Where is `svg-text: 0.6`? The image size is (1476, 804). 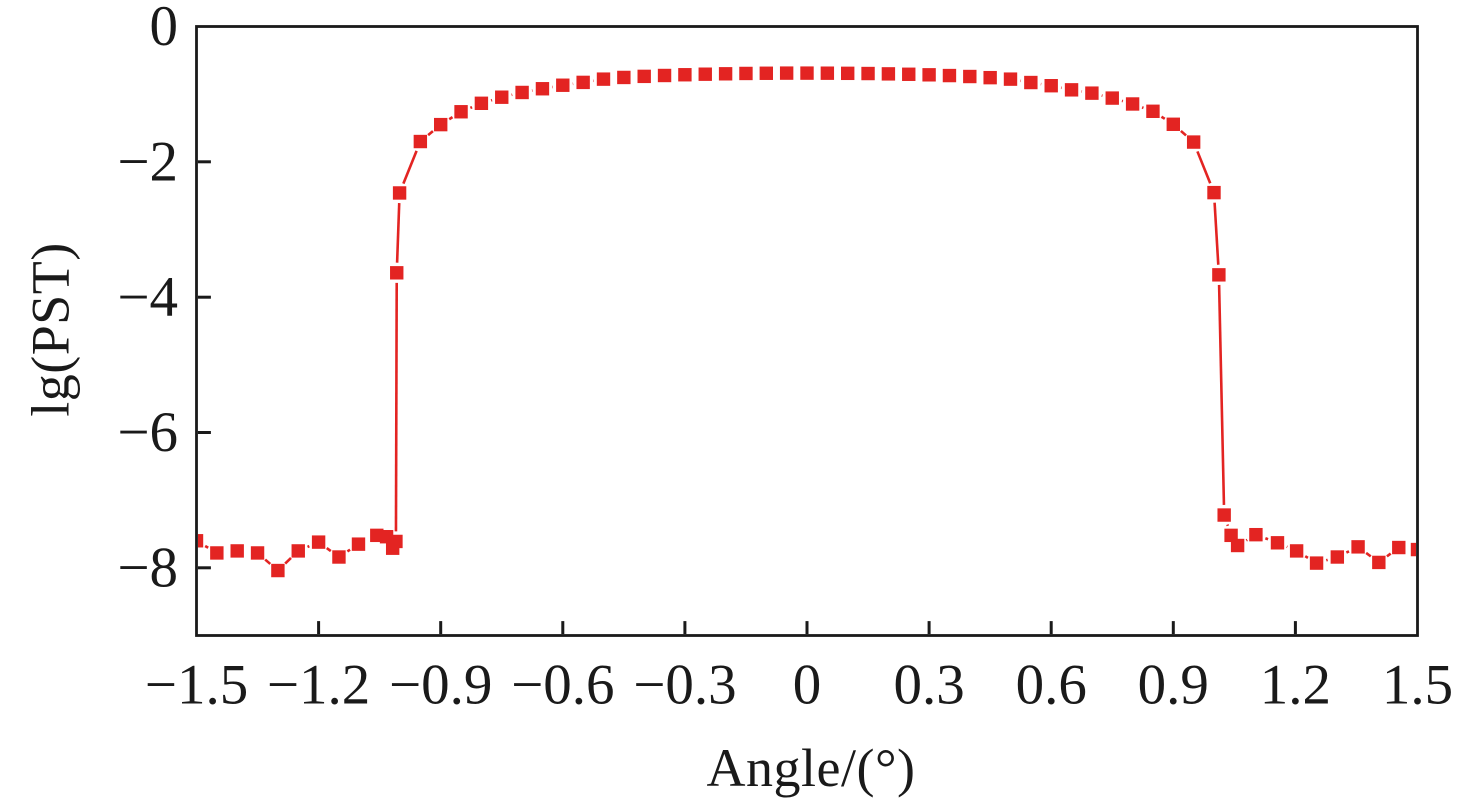 svg-text: 0.6 is located at coordinates (1051, 685).